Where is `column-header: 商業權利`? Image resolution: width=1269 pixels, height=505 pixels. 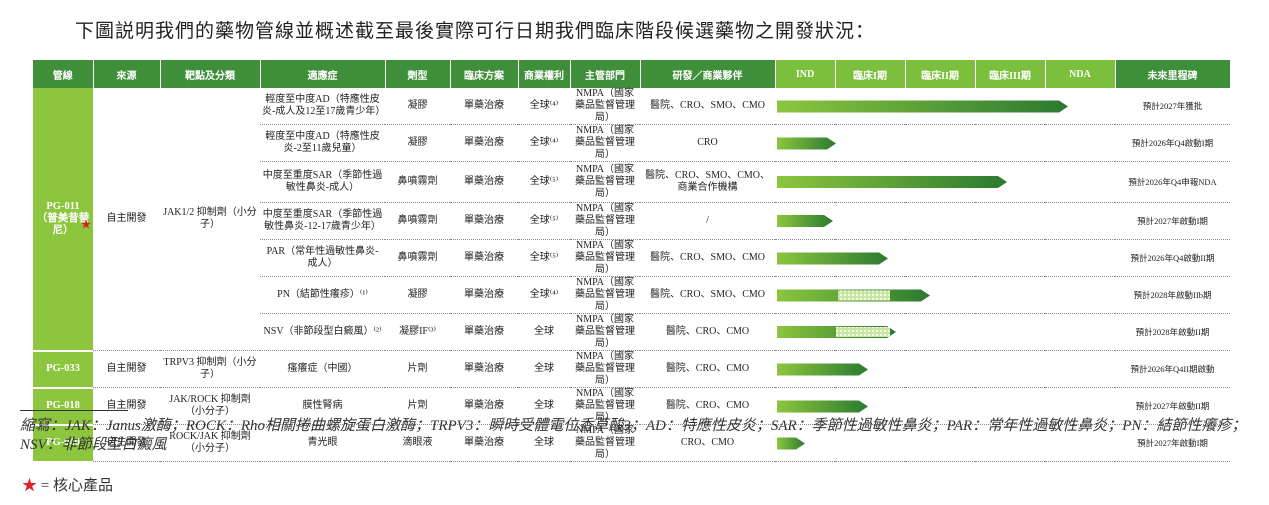
column-header: 商業權利 is located at coordinates (544, 74).